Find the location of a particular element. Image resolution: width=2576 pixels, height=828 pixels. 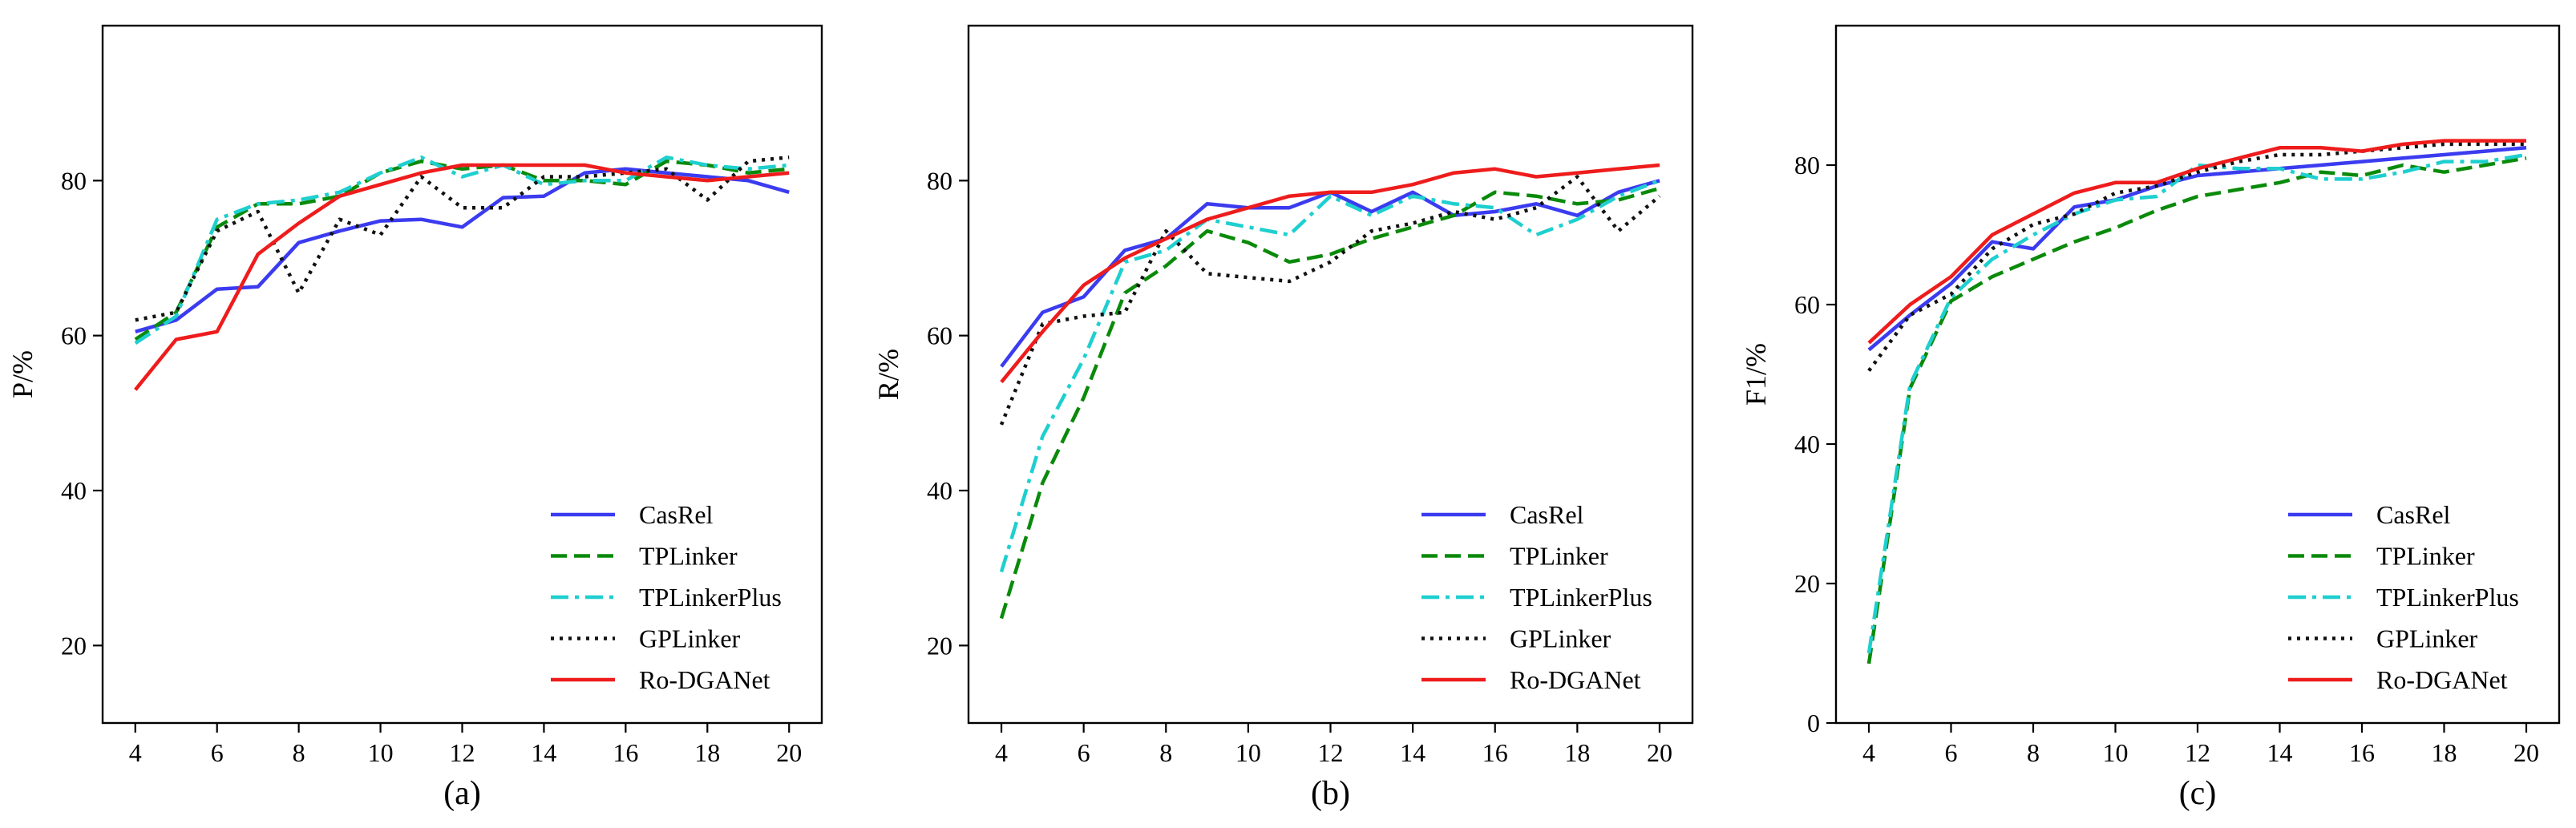

y-axis-title: F1/% is located at coordinates (1756, 374).